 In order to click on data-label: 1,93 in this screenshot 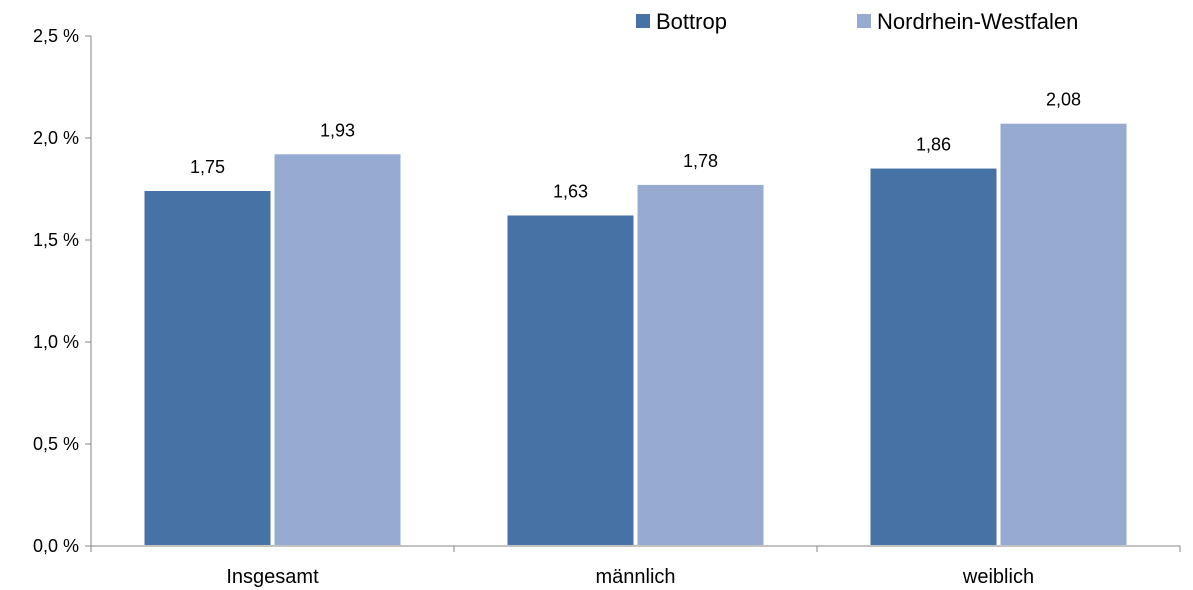, I will do `click(337, 130)`.